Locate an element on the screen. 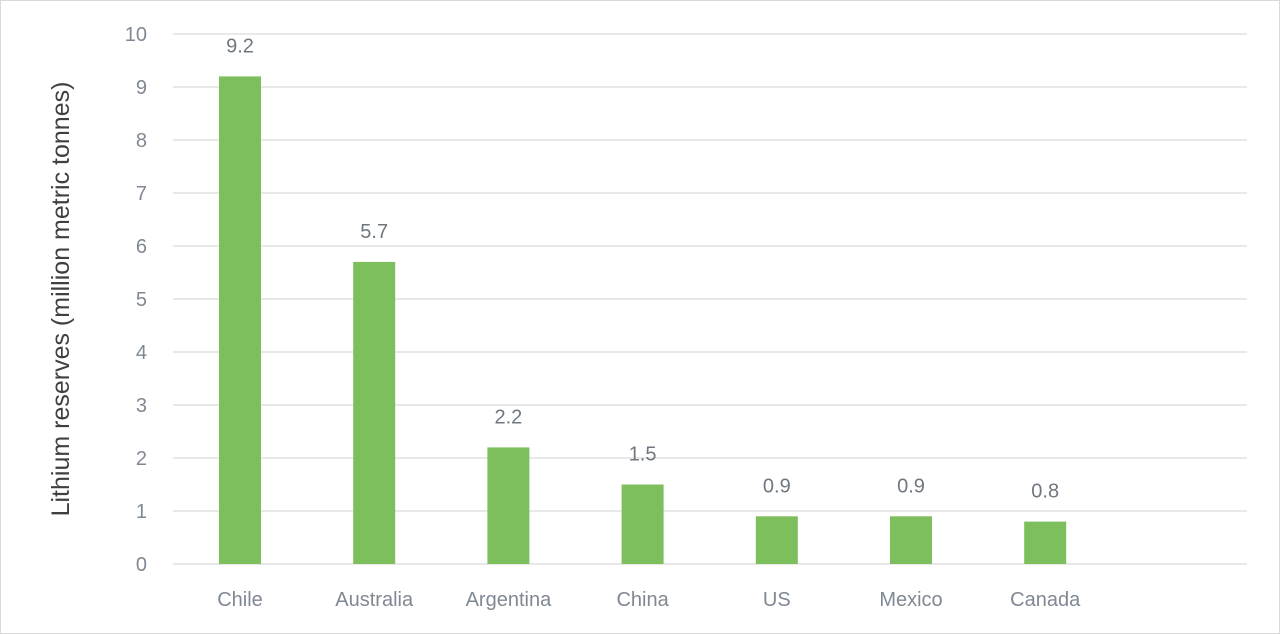  y-tick-label: 9 is located at coordinates (141, 88).